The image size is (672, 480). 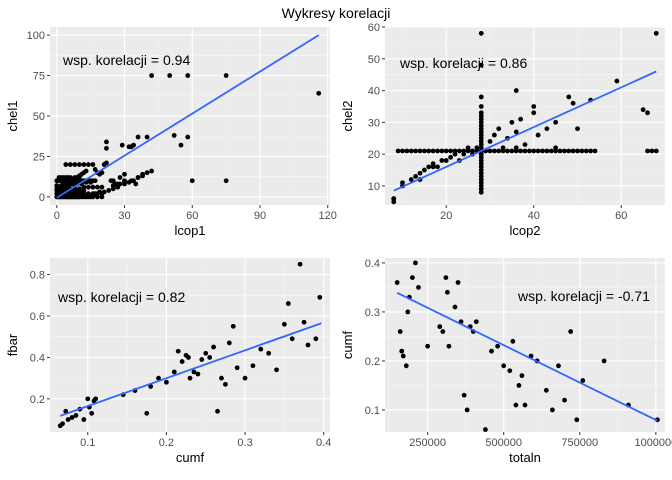 What do you see at coordinates (39, 157) in the screenshot?
I see `y-tick-label: 25` at bounding box center [39, 157].